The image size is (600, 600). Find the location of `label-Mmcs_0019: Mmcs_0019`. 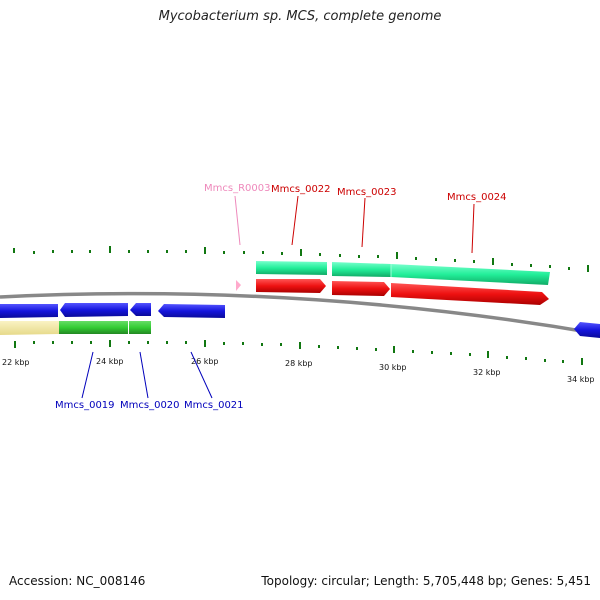

label-Mmcs_0019: Mmcs_0019 is located at coordinates (85, 405).